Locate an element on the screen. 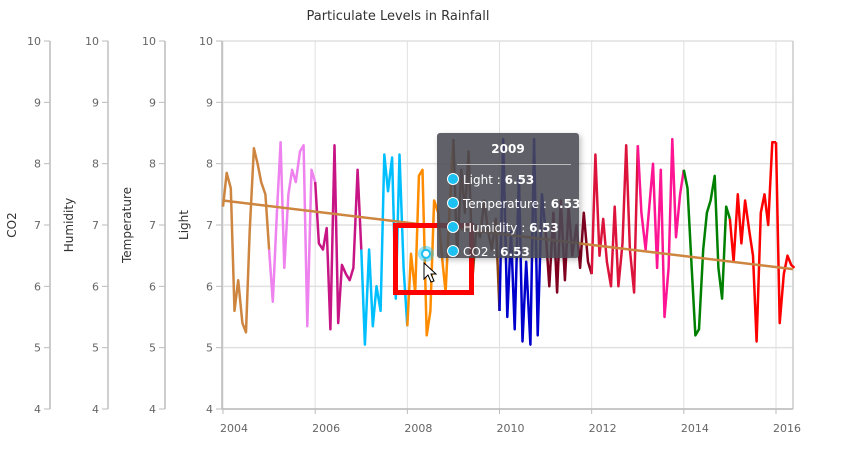 Image resolution: width=861 pixels, height=466 pixels. series-line-2010 is located at coordinates (522, 241).